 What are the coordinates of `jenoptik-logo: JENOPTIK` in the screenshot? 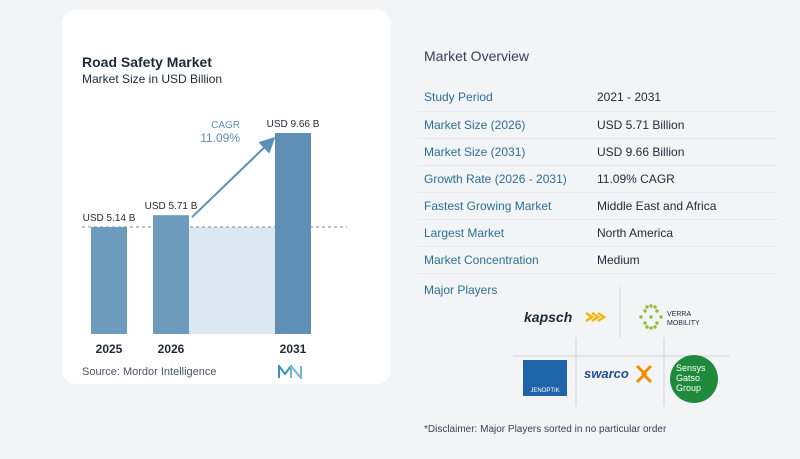 It's located at (544, 391).